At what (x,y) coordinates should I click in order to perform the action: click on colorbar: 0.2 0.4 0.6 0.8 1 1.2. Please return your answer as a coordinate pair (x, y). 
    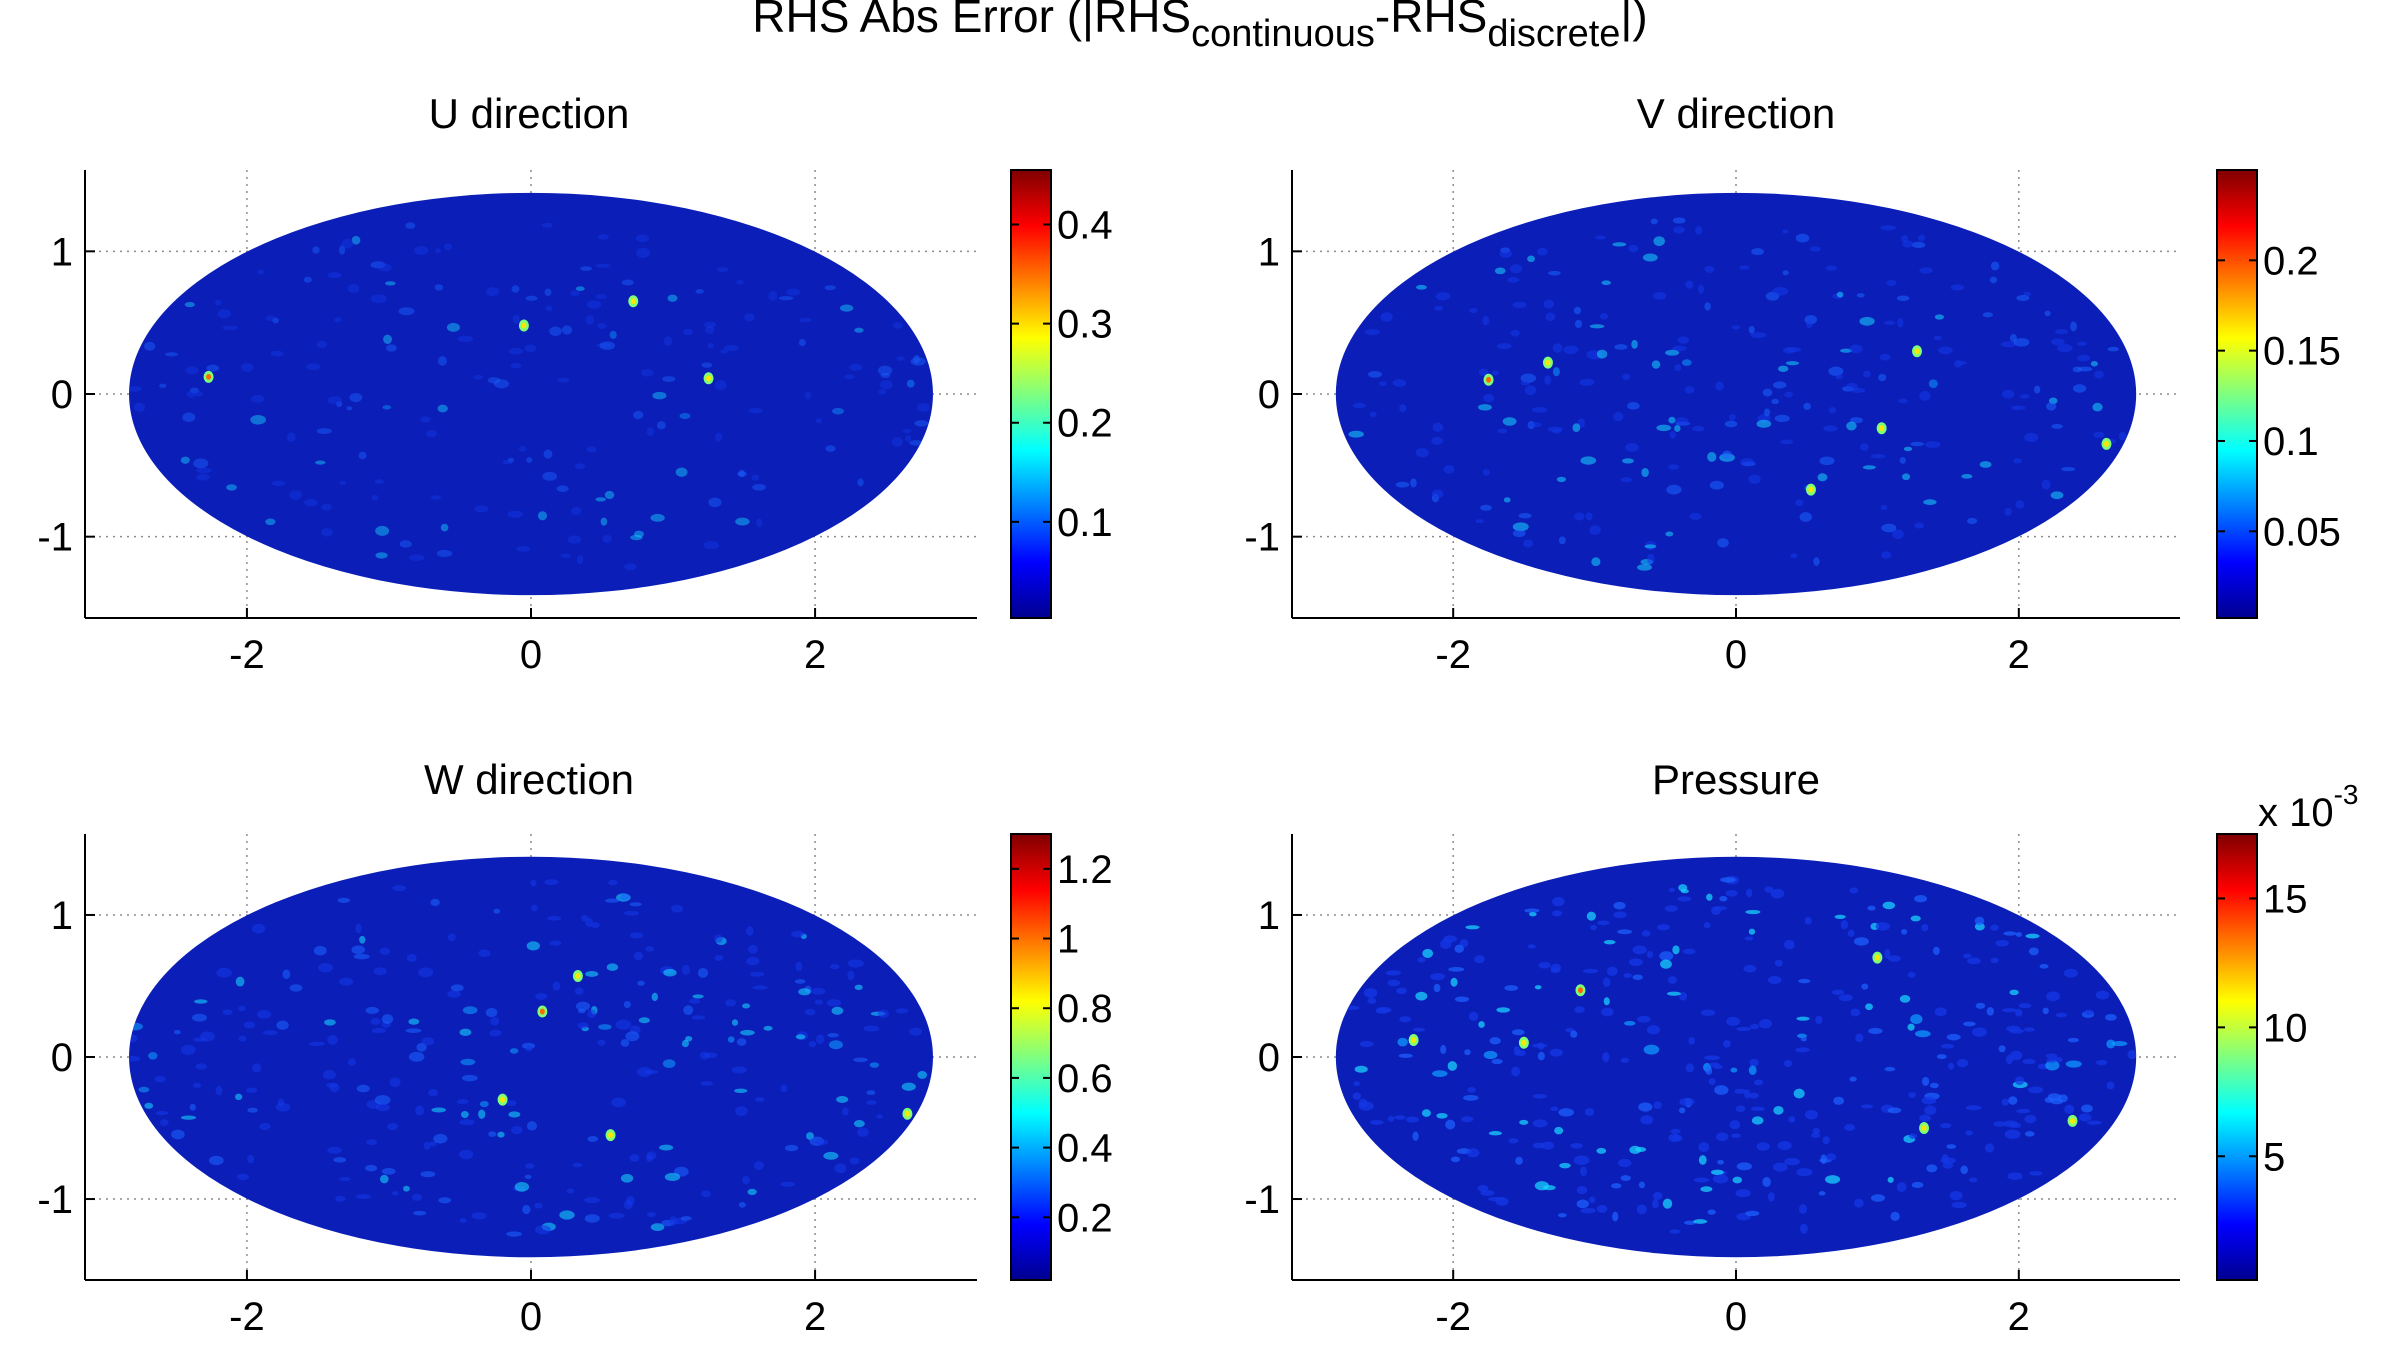
    Looking at the image, I should click on (1061, 1057).